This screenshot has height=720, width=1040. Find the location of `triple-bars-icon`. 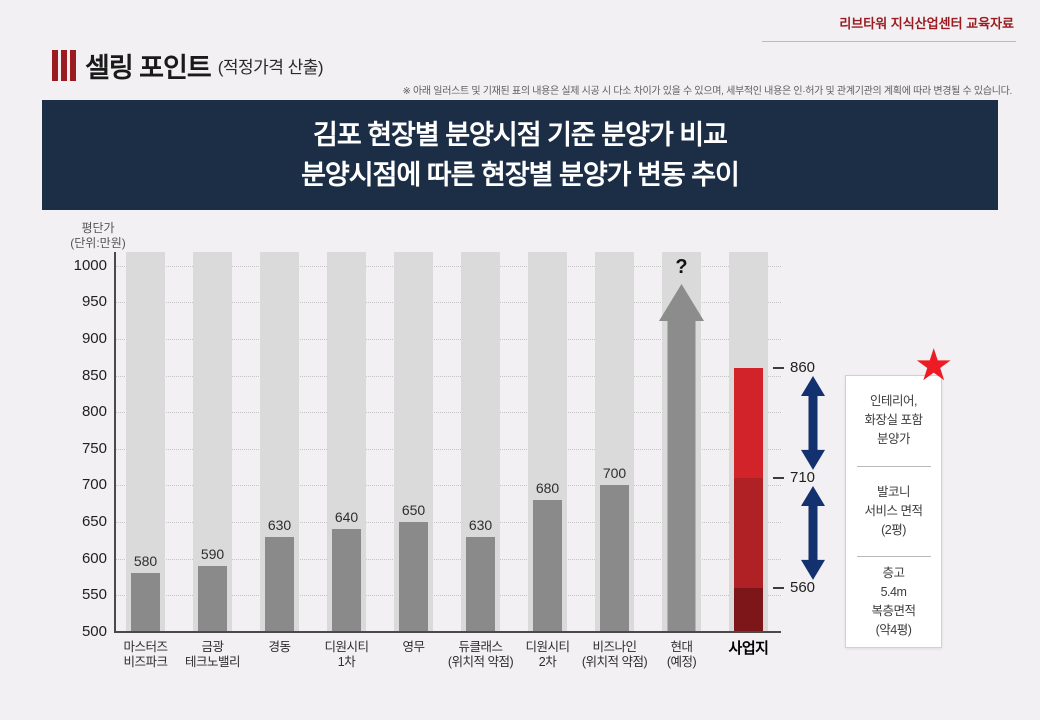

triple-bars-icon is located at coordinates (64, 65).